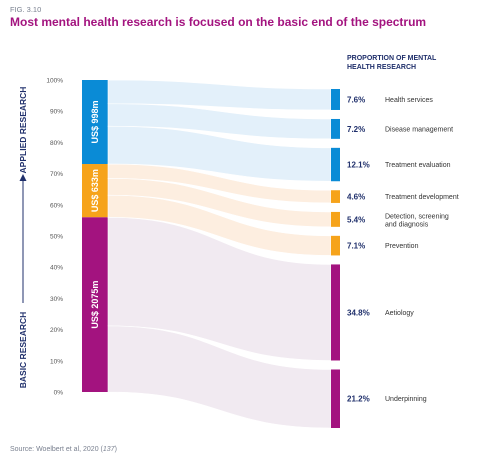 Image resolution: width=480 pixels, height=462 pixels. I want to click on left-bar-label: US$ 633m, so click(95, 190).